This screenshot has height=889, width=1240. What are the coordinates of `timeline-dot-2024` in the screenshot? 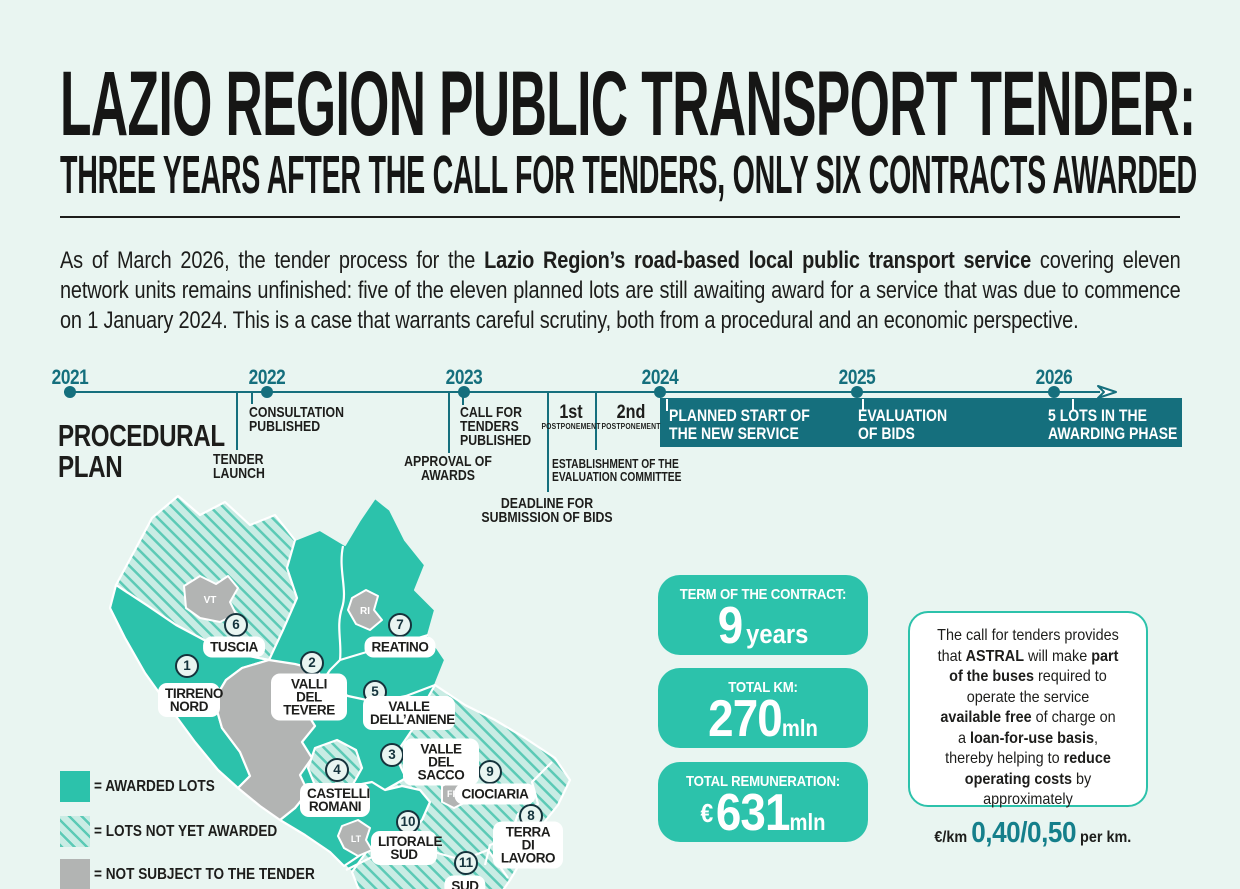 It's located at (660, 392).